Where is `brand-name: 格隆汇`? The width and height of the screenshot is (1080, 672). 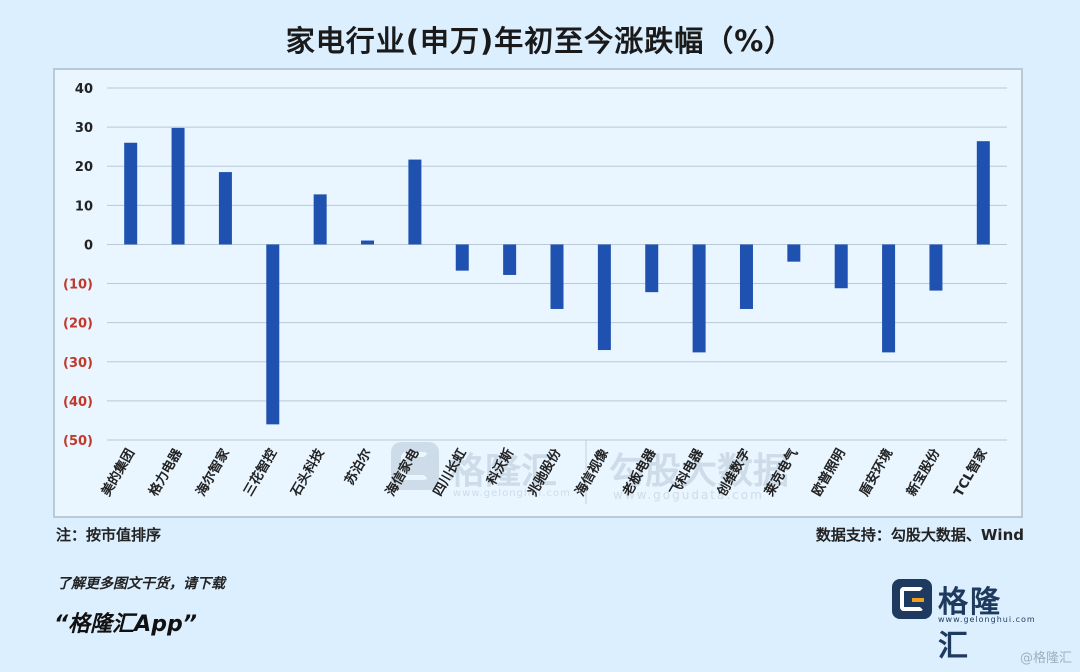
brand-name: 格隆汇 is located at coordinates (970, 624).